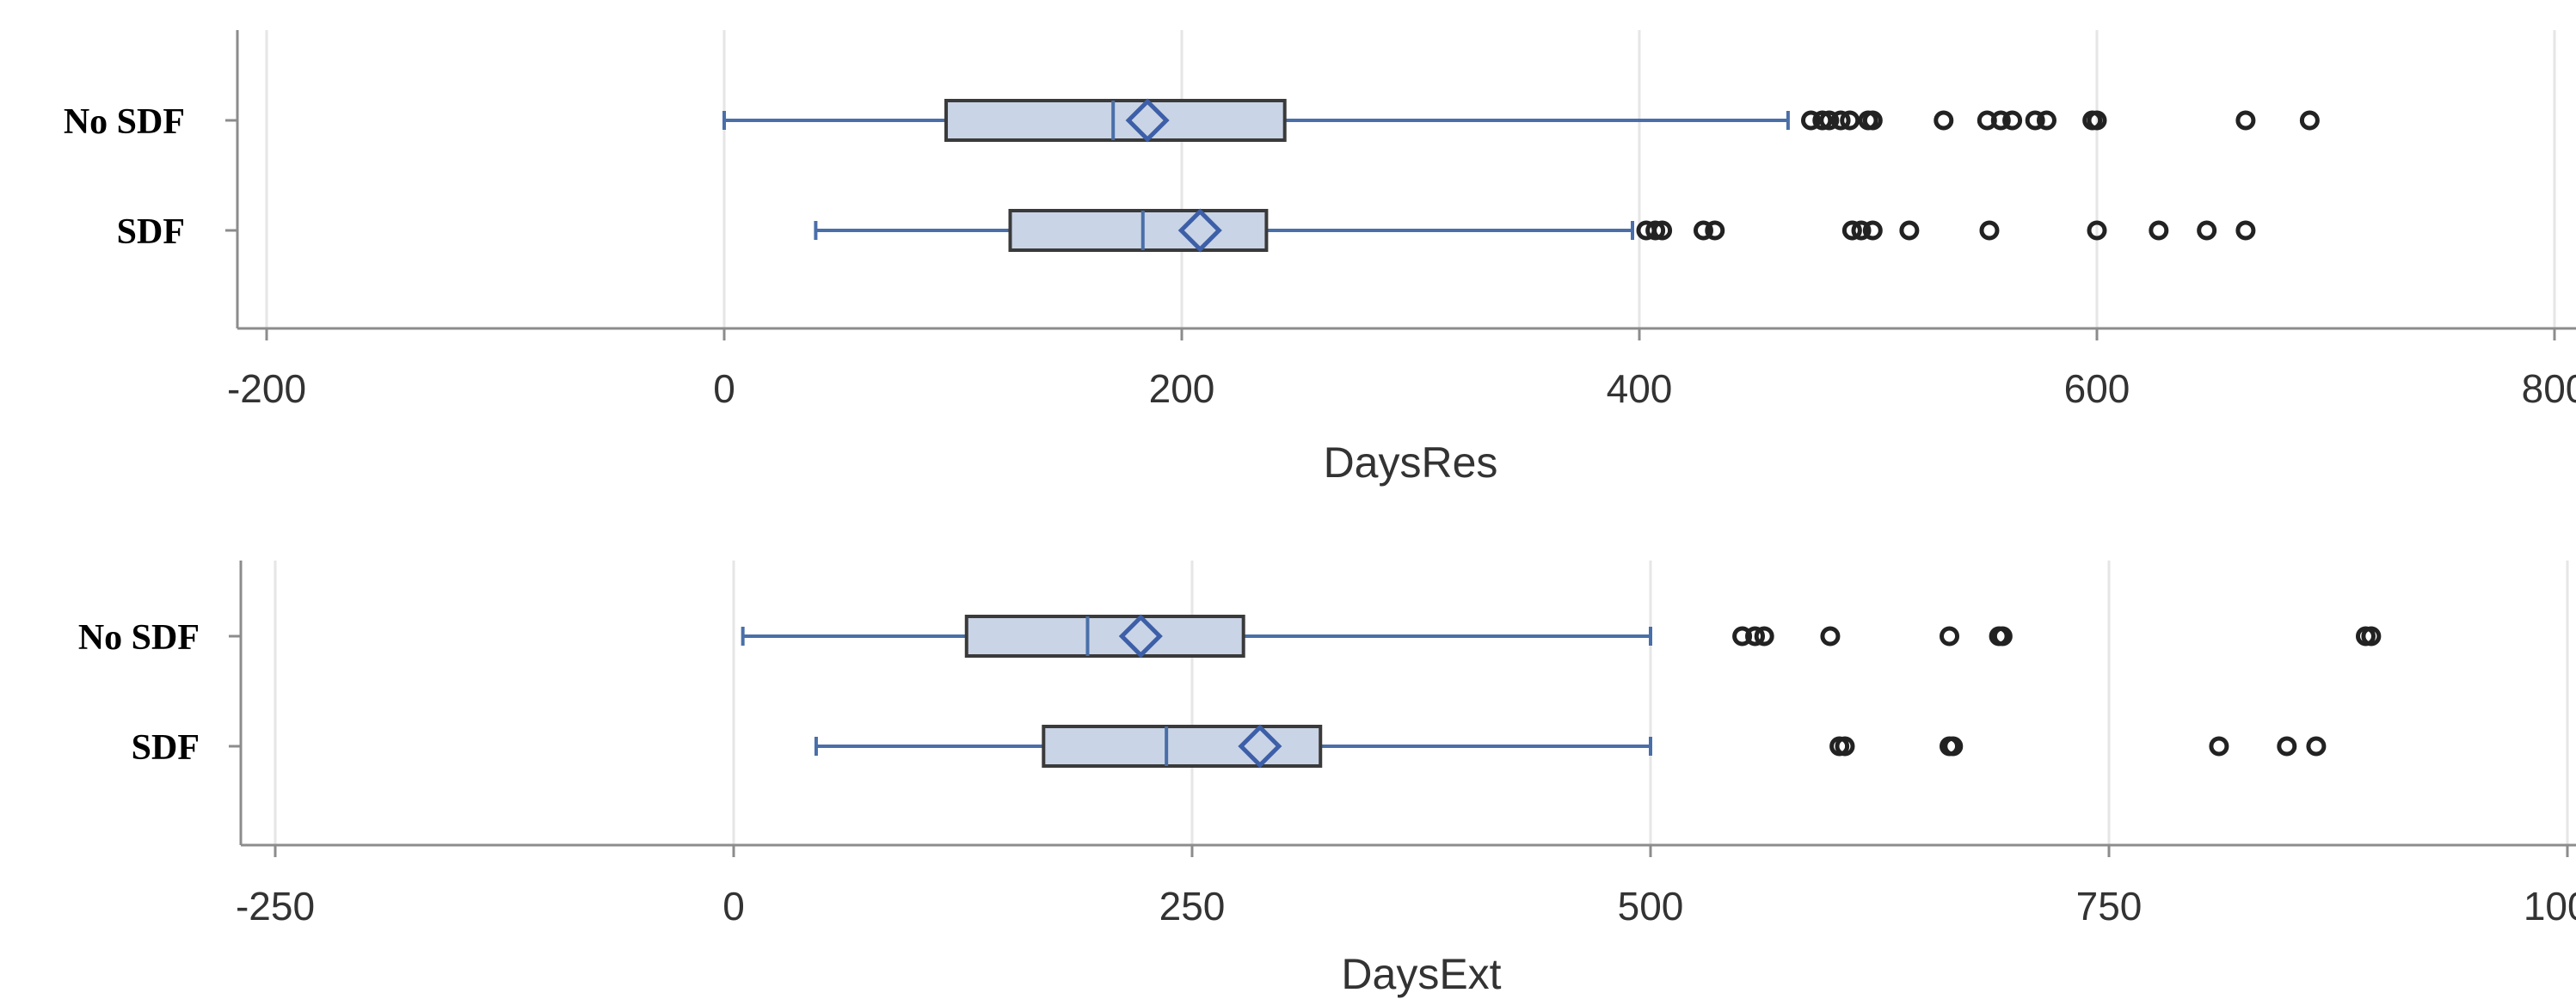  Describe the element at coordinates (275, 906) in the screenshot. I see `x-tick-label: -250` at that location.